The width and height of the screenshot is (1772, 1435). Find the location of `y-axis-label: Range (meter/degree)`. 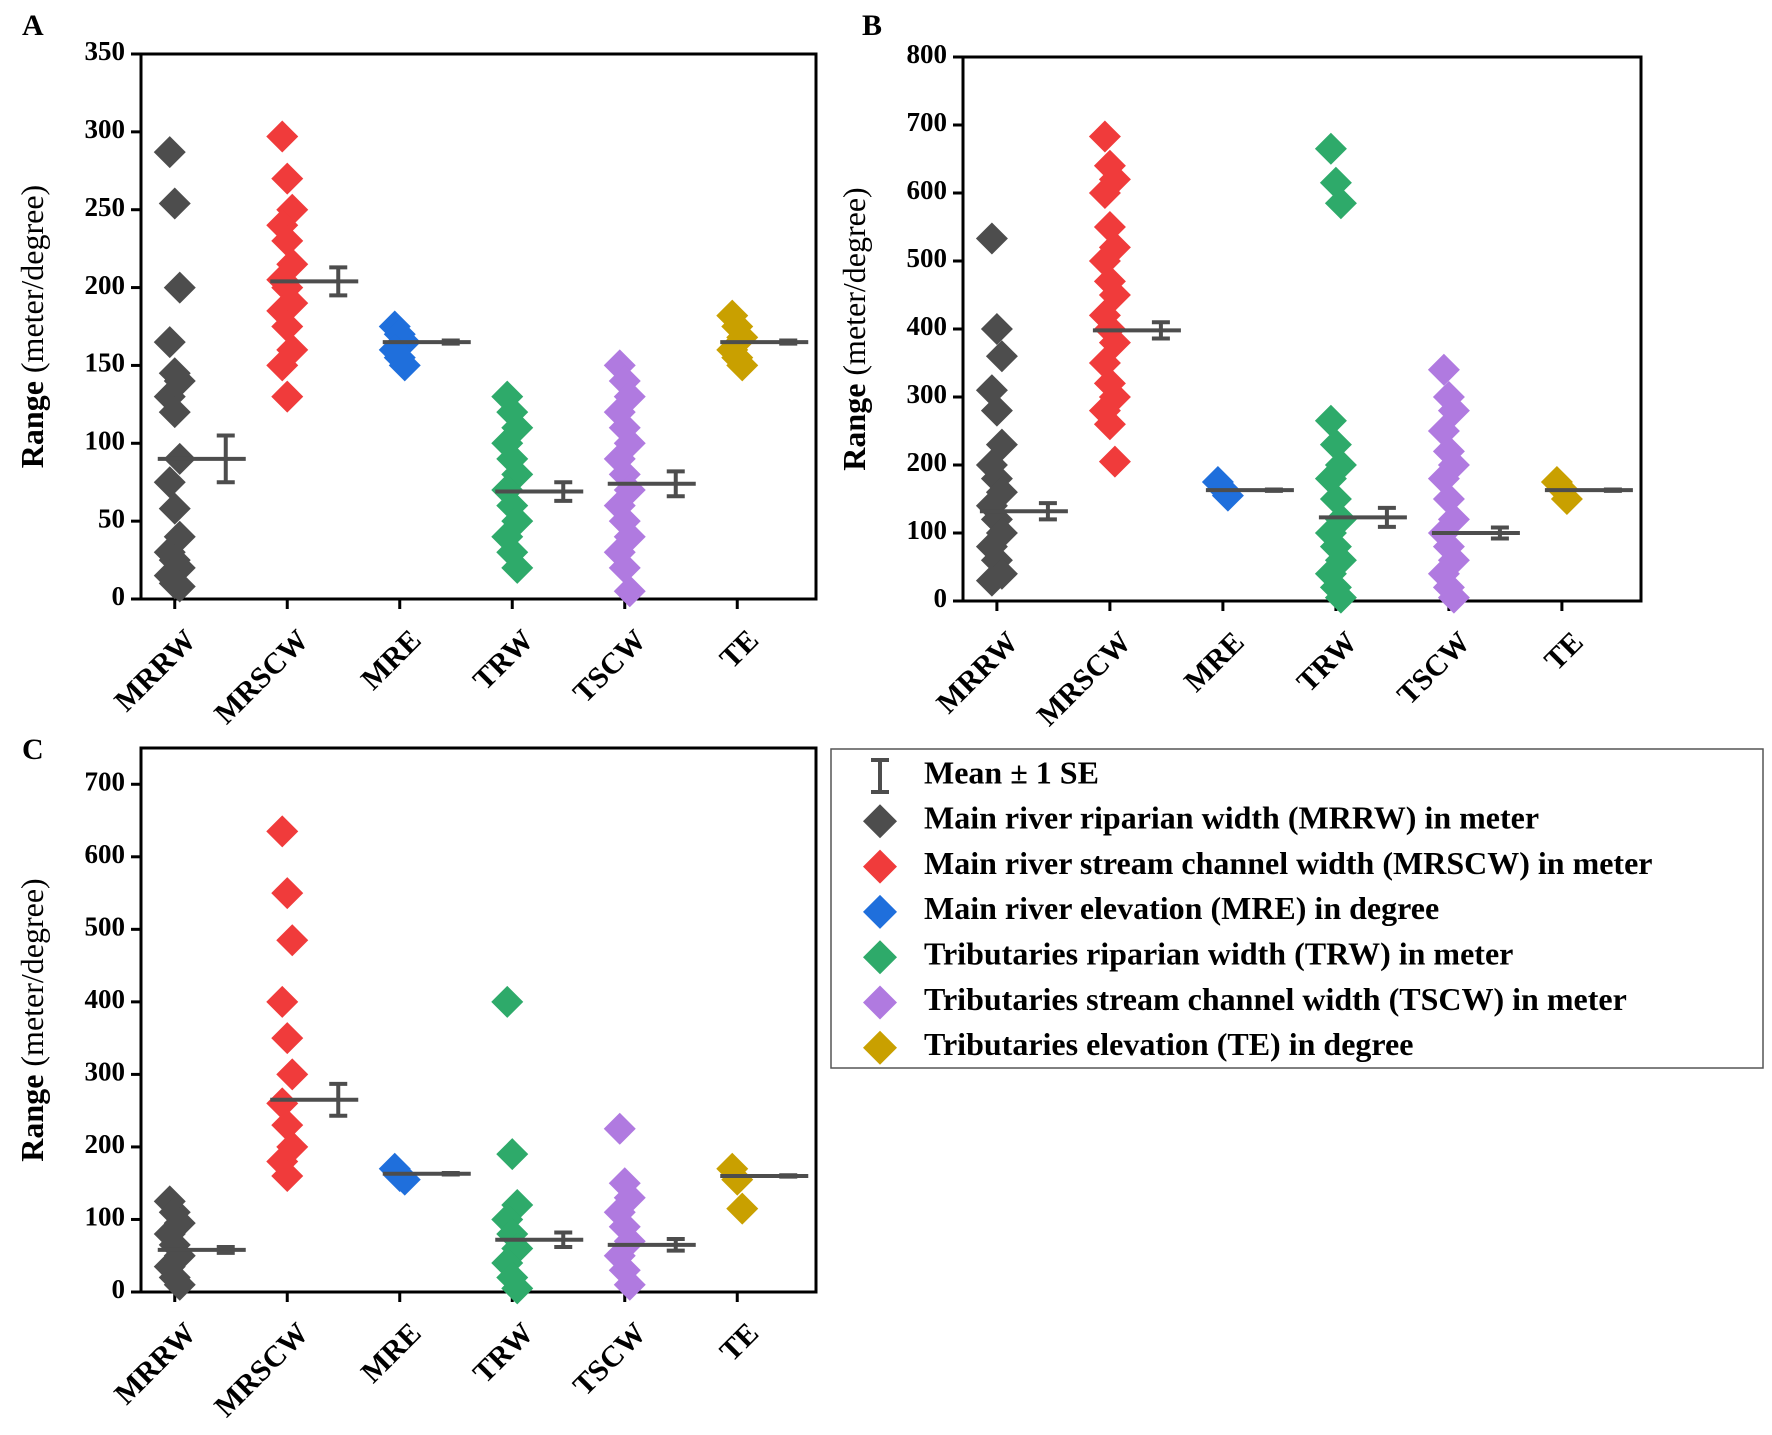

y-axis-label: Range (meter/degree) is located at coordinates (854, 328).